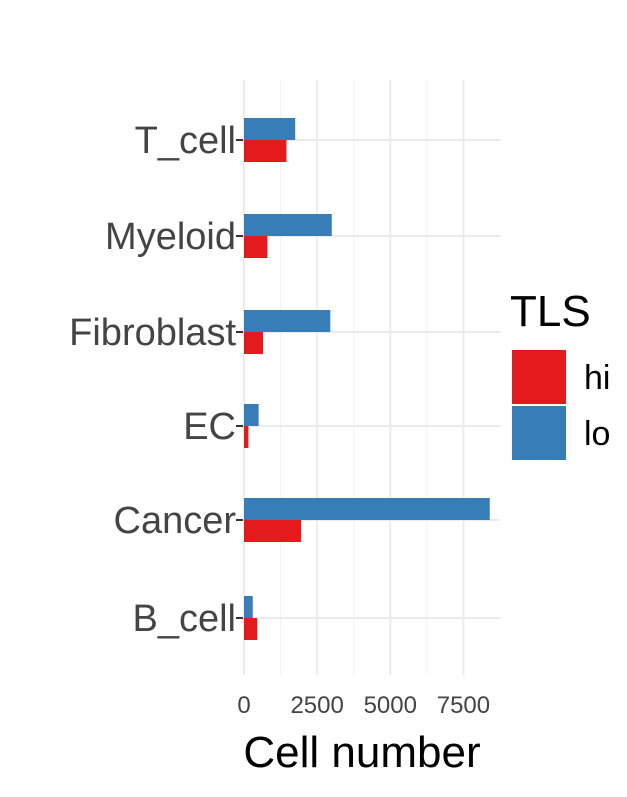 This screenshot has height=797, width=627. Describe the element at coordinates (265, 151) in the screenshot. I see `bar-T_cell-hi` at that location.